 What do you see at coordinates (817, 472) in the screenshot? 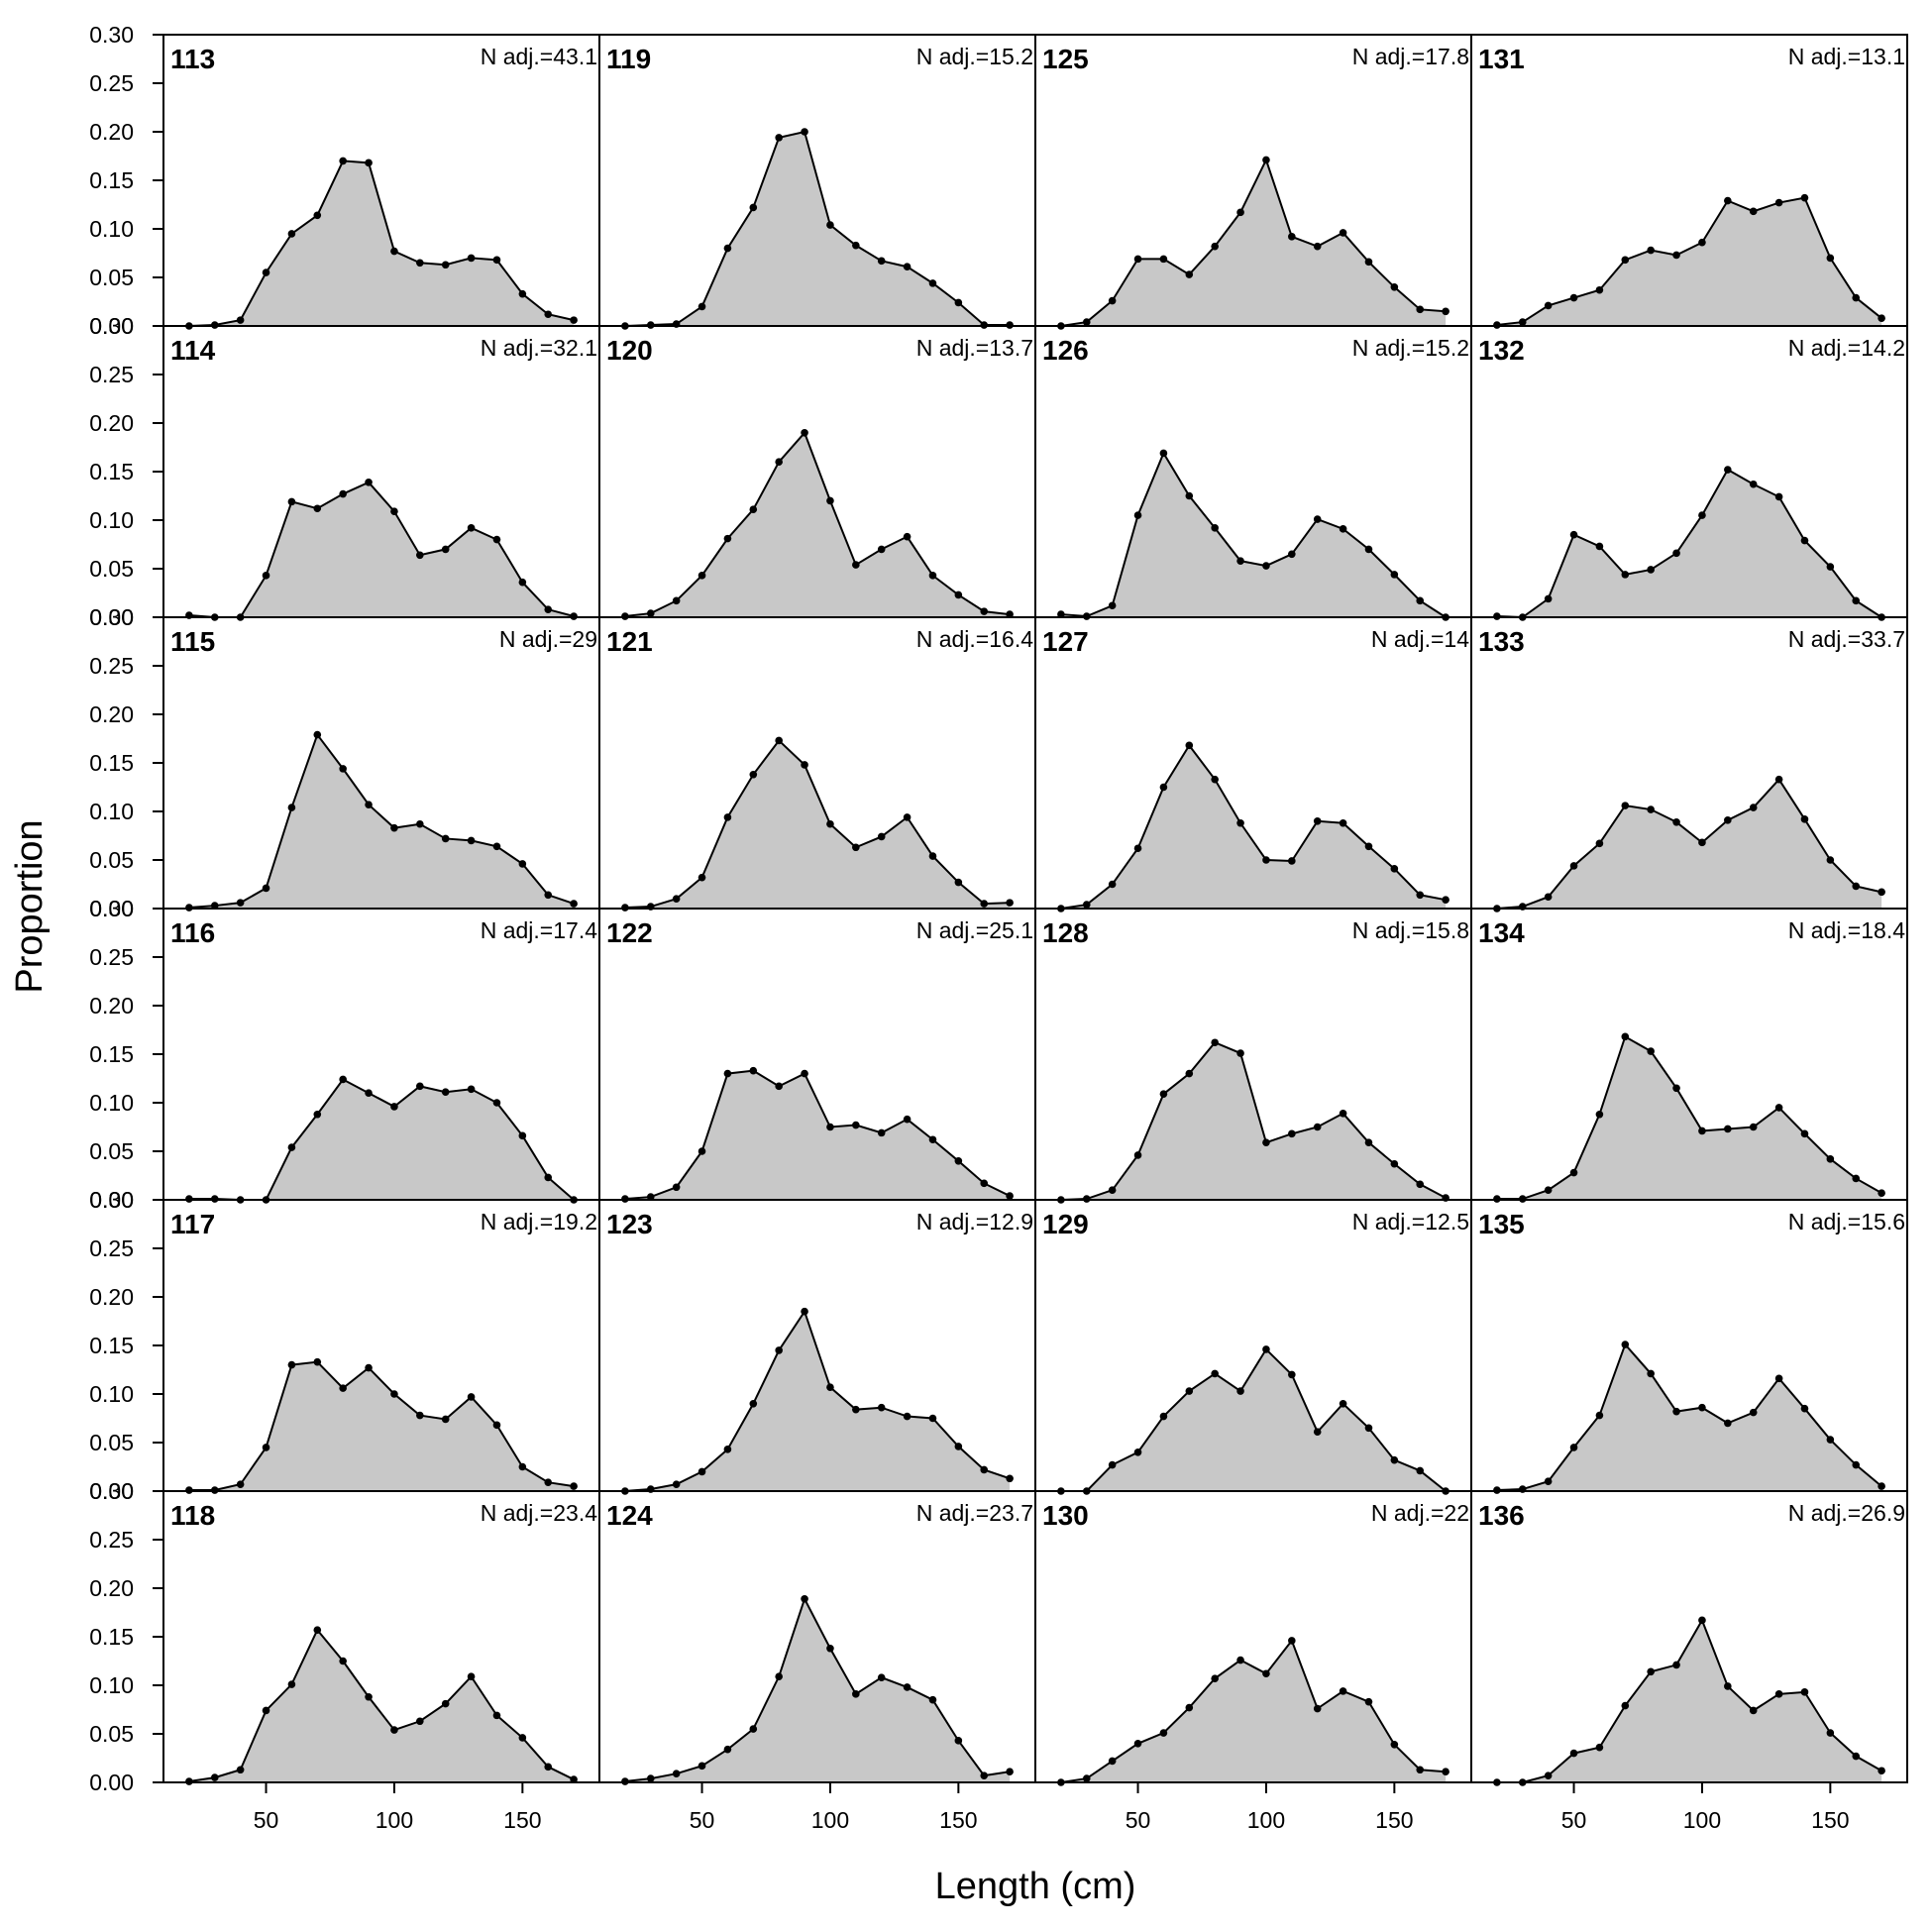
I see `panel-120: 120 N adj.=13.7` at bounding box center [817, 472].